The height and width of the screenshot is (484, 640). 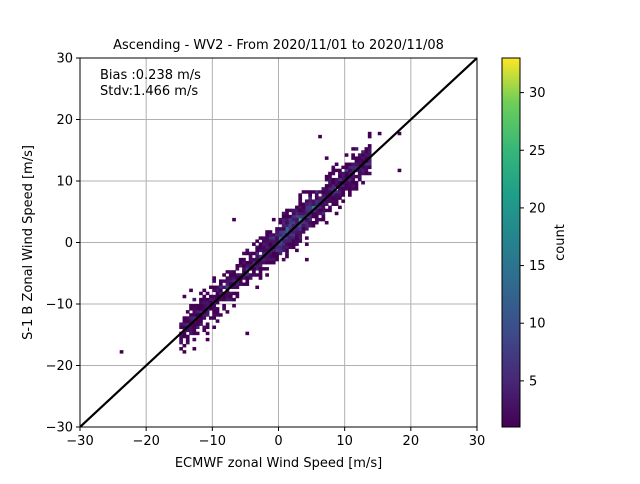 What do you see at coordinates (533, 237) in the screenshot?
I see `colorbar-ticks: 5 10 15 20 25 30` at bounding box center [533, 237].